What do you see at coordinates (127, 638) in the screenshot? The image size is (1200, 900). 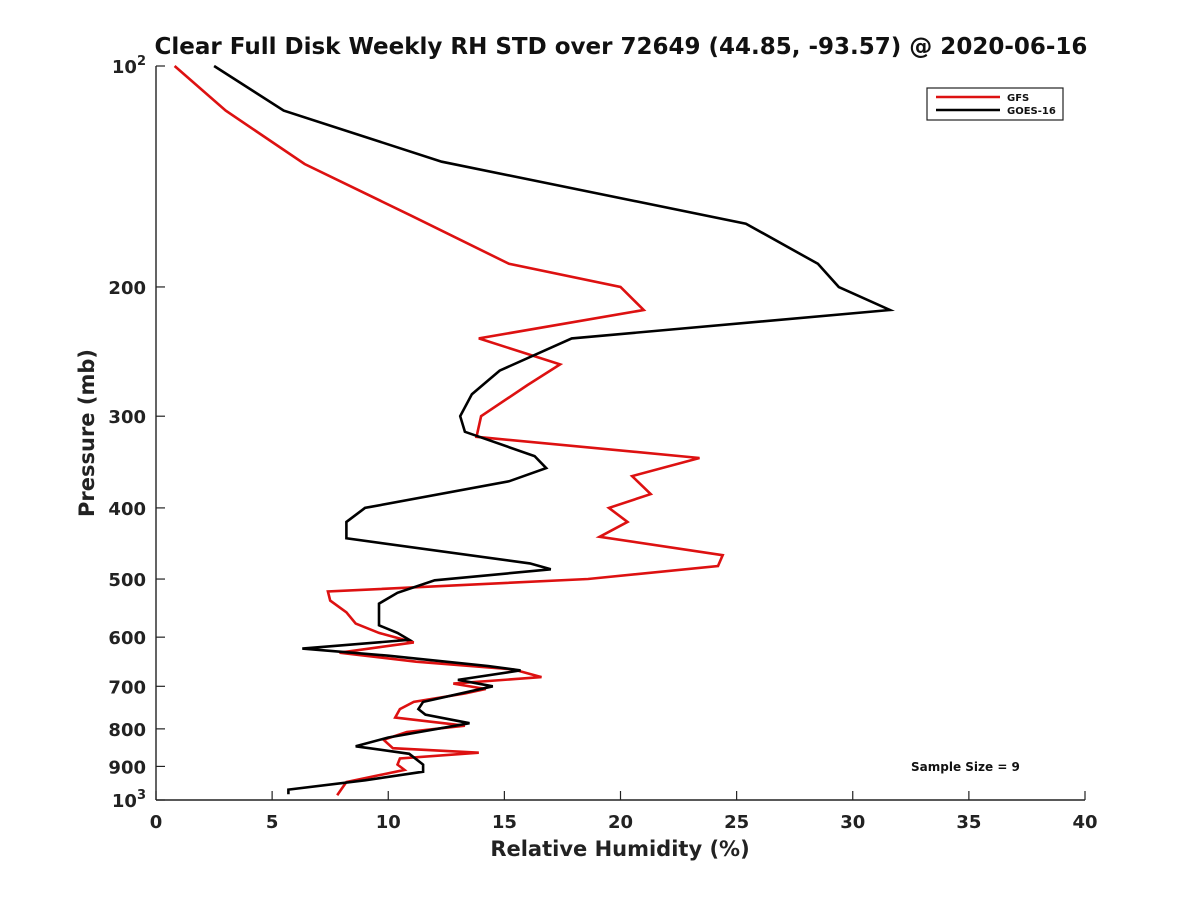 I see `y-tick-label: 600` at bounding box center [127, 638].